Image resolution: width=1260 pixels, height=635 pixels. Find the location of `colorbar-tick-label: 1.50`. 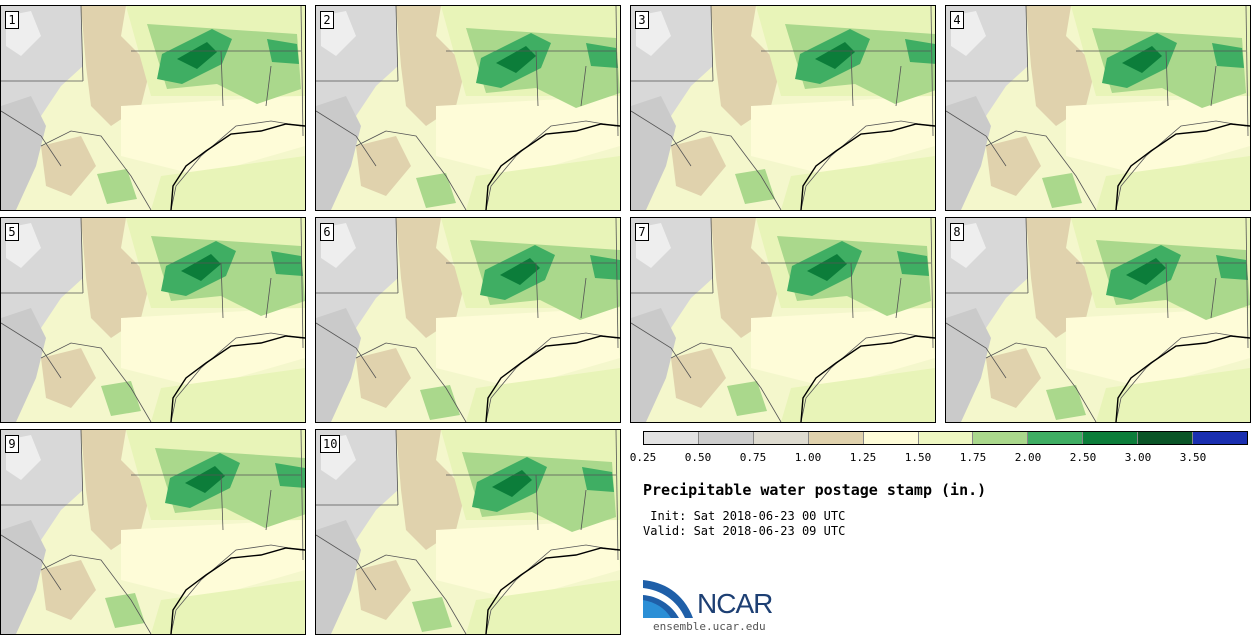

colorbar-tick-label: 1.50 is located at coordinates (918, 457).